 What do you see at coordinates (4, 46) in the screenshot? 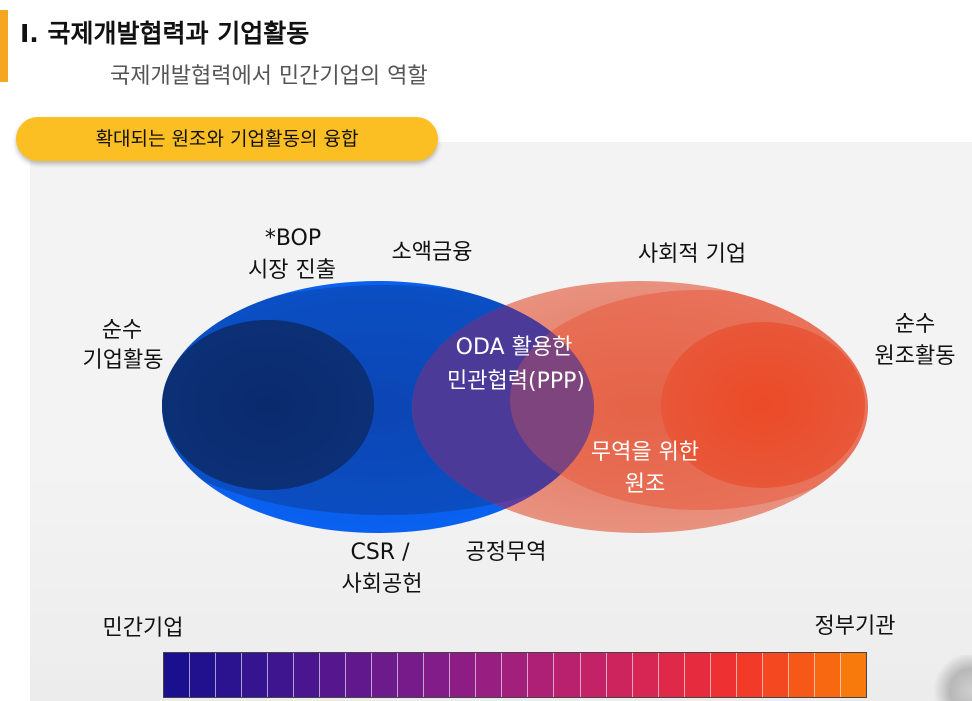
I see `header-accent-bar` at bounding box center [4, 46].